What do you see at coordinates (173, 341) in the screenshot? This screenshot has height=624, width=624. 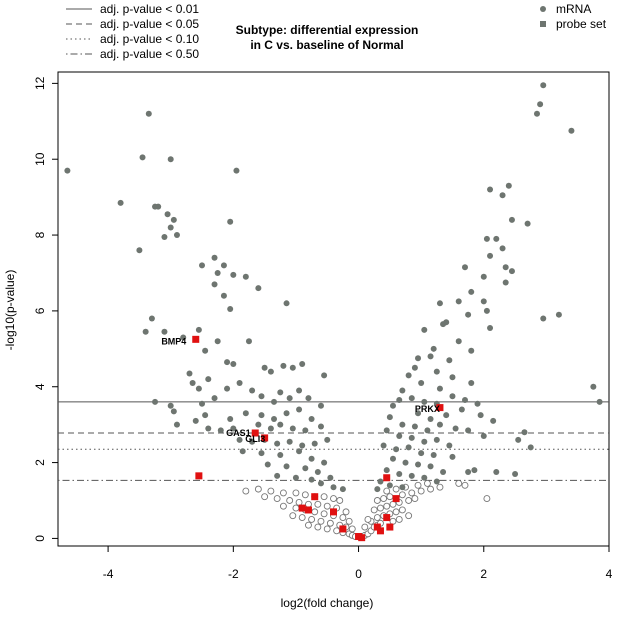 I see `gene-label-0: BMP4` at bounding box center [173, 341].